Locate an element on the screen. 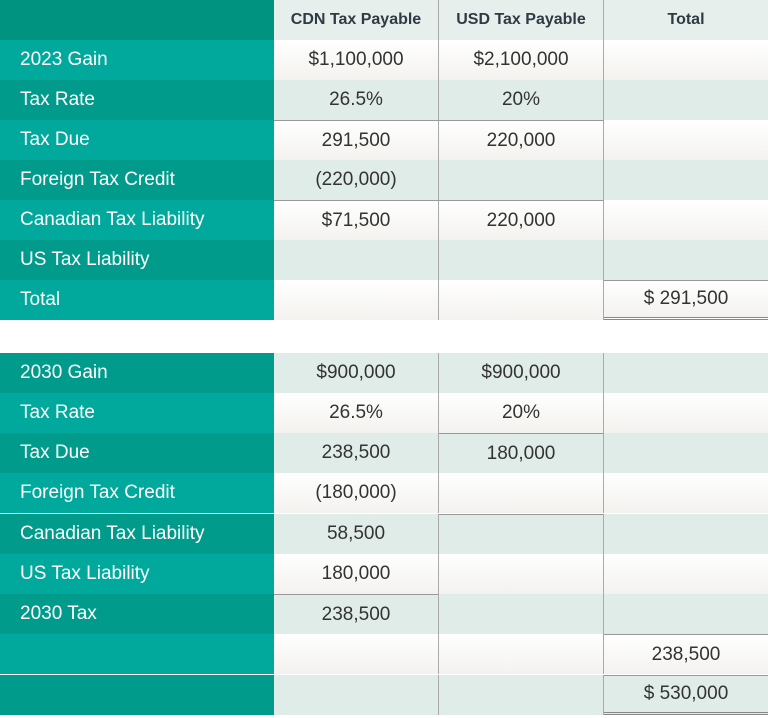 The image size is (768, 718). table-row: $ 530,000 is located at coordinates (384, 695).